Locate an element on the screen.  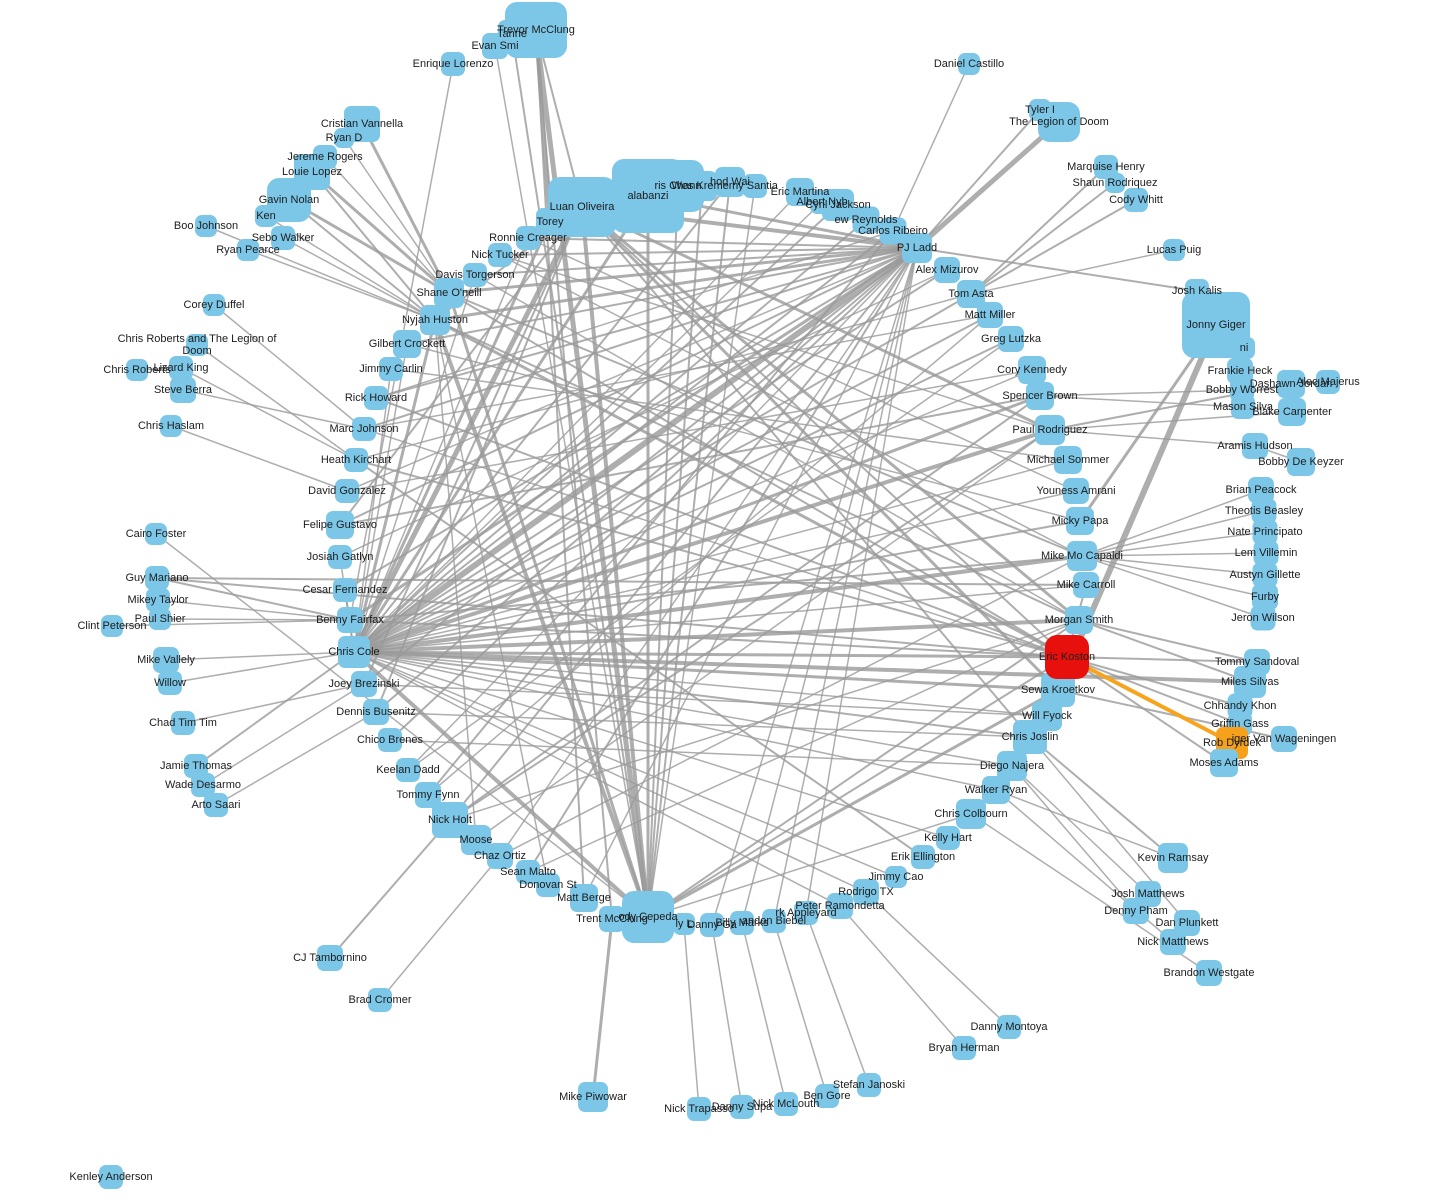
node-chad-tim-tim is located at coordinates (183, 723).